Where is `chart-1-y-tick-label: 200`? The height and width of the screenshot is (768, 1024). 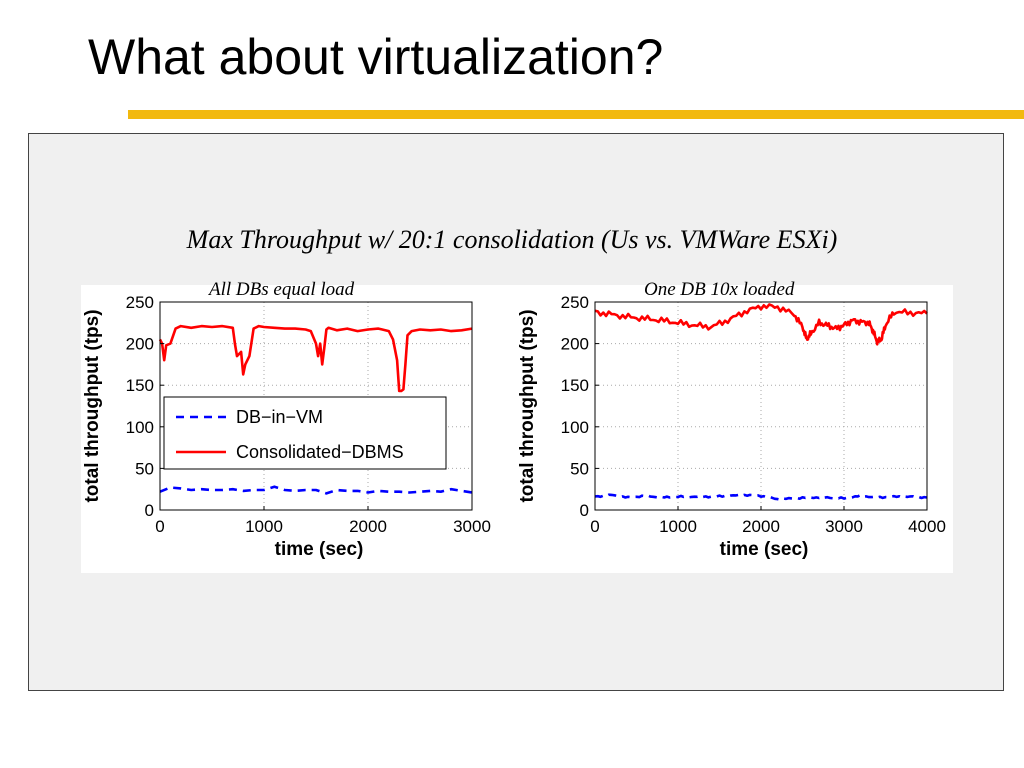 chart-1-y-tick-label: 200 is located at coordinates (140, 344).